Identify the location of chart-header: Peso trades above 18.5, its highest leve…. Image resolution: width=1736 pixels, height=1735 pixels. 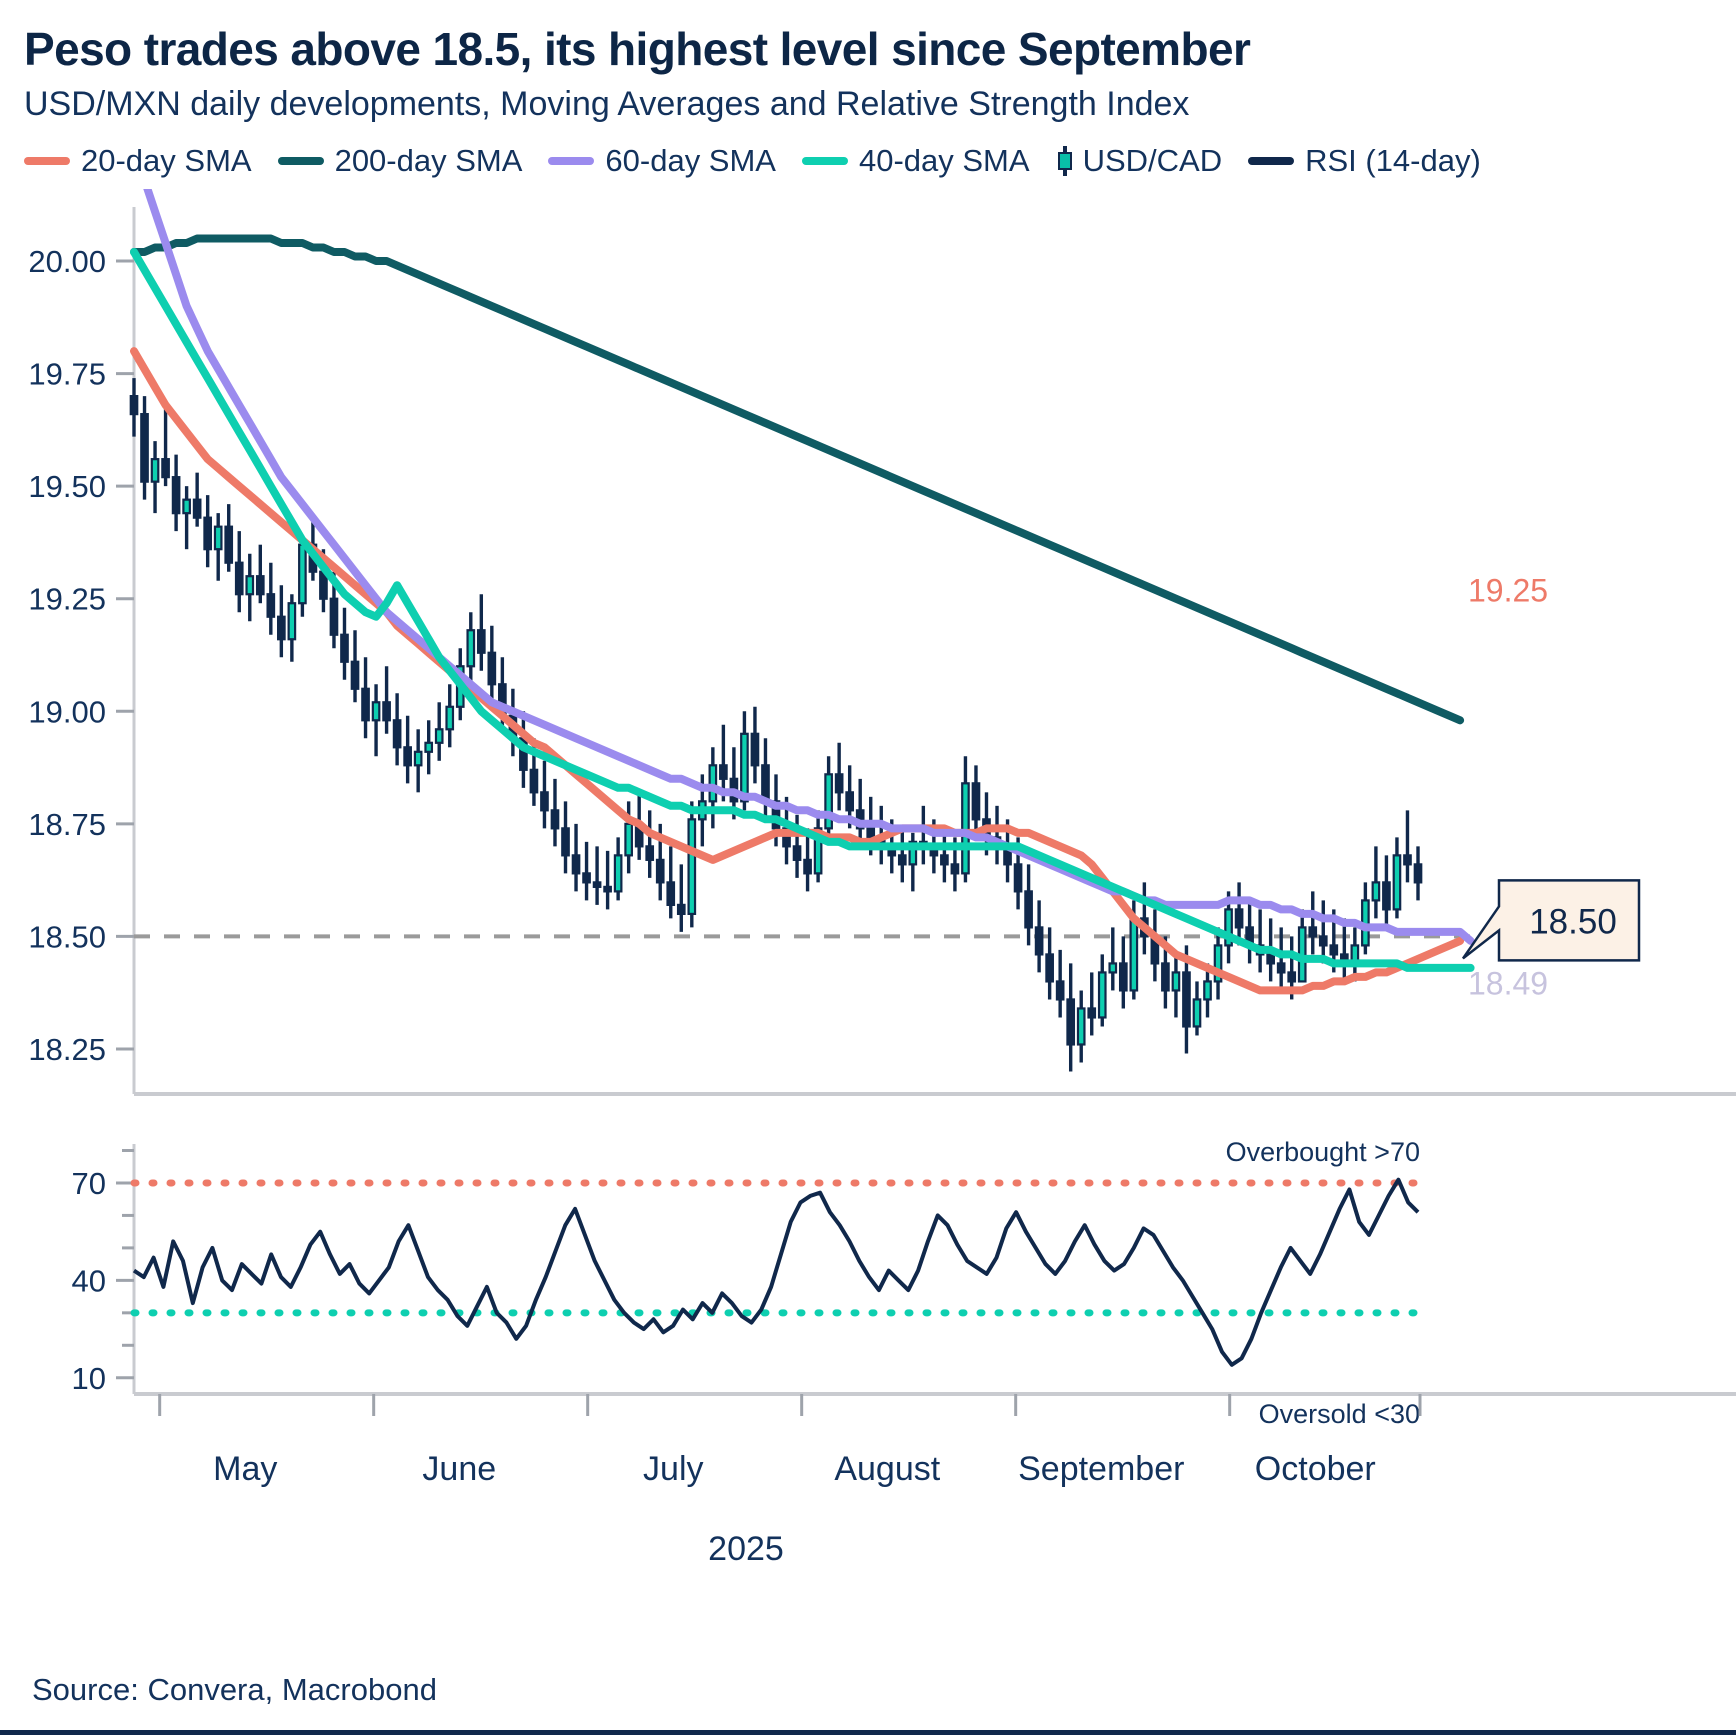
(868, 61).